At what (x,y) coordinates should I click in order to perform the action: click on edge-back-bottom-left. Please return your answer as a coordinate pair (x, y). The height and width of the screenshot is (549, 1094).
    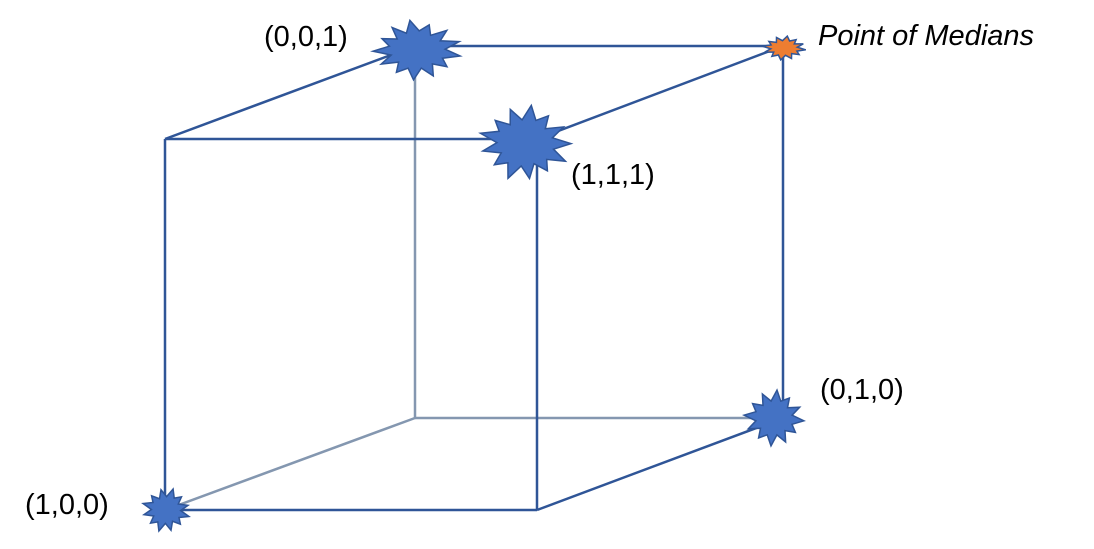
    Looking at the image, I should click on (290, 464).